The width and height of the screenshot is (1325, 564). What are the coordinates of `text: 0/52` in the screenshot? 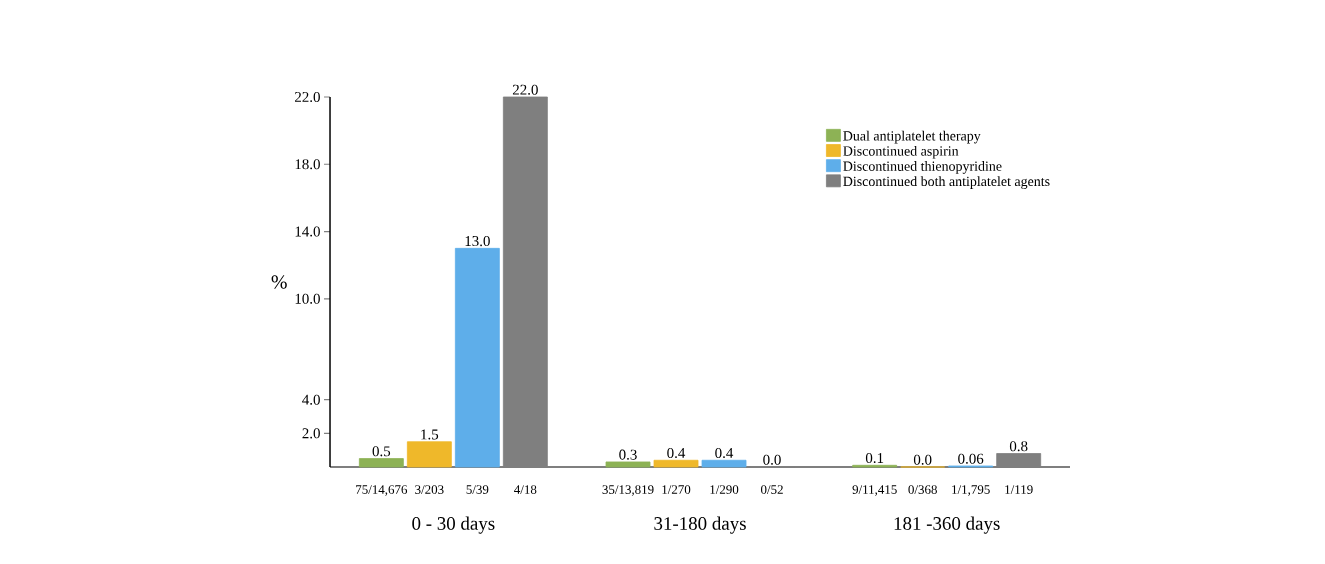 It's located at (772, 489).